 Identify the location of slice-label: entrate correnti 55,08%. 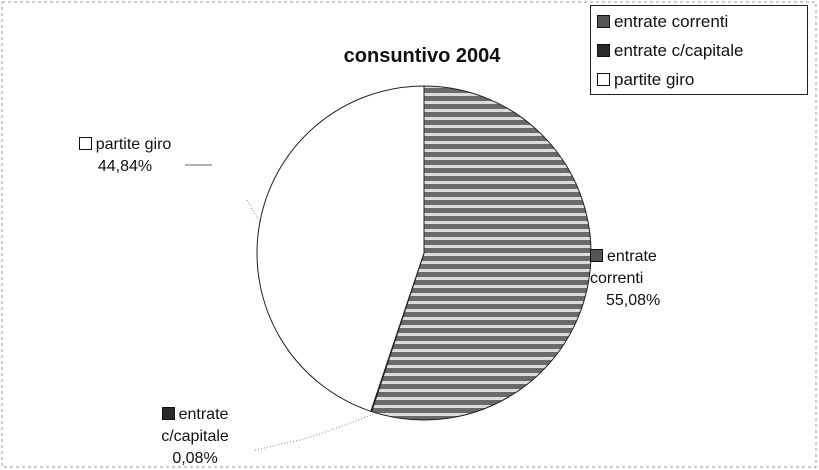
(640, 279).